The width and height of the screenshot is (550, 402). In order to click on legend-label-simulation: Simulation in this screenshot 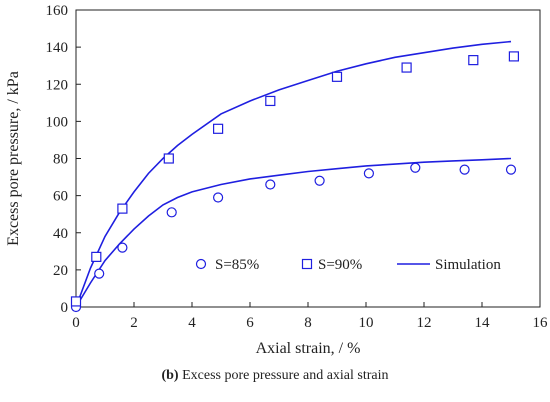, I will do `click(468, 265)`.